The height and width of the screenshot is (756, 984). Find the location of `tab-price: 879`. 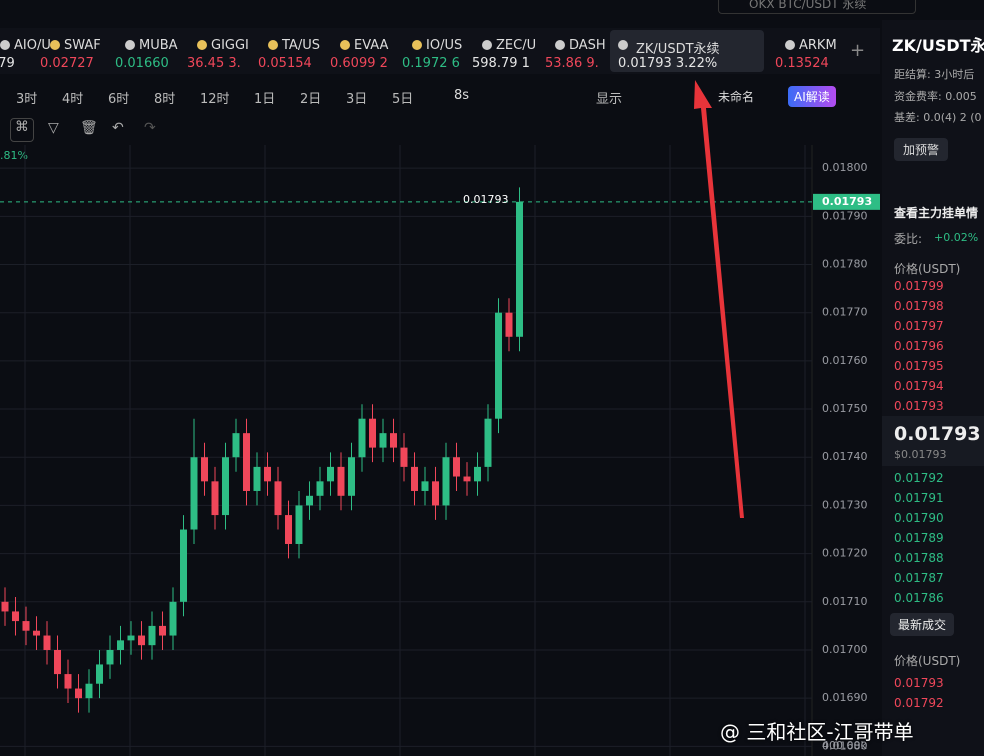

tab-price: 879 is located at coordinates (7, 63).